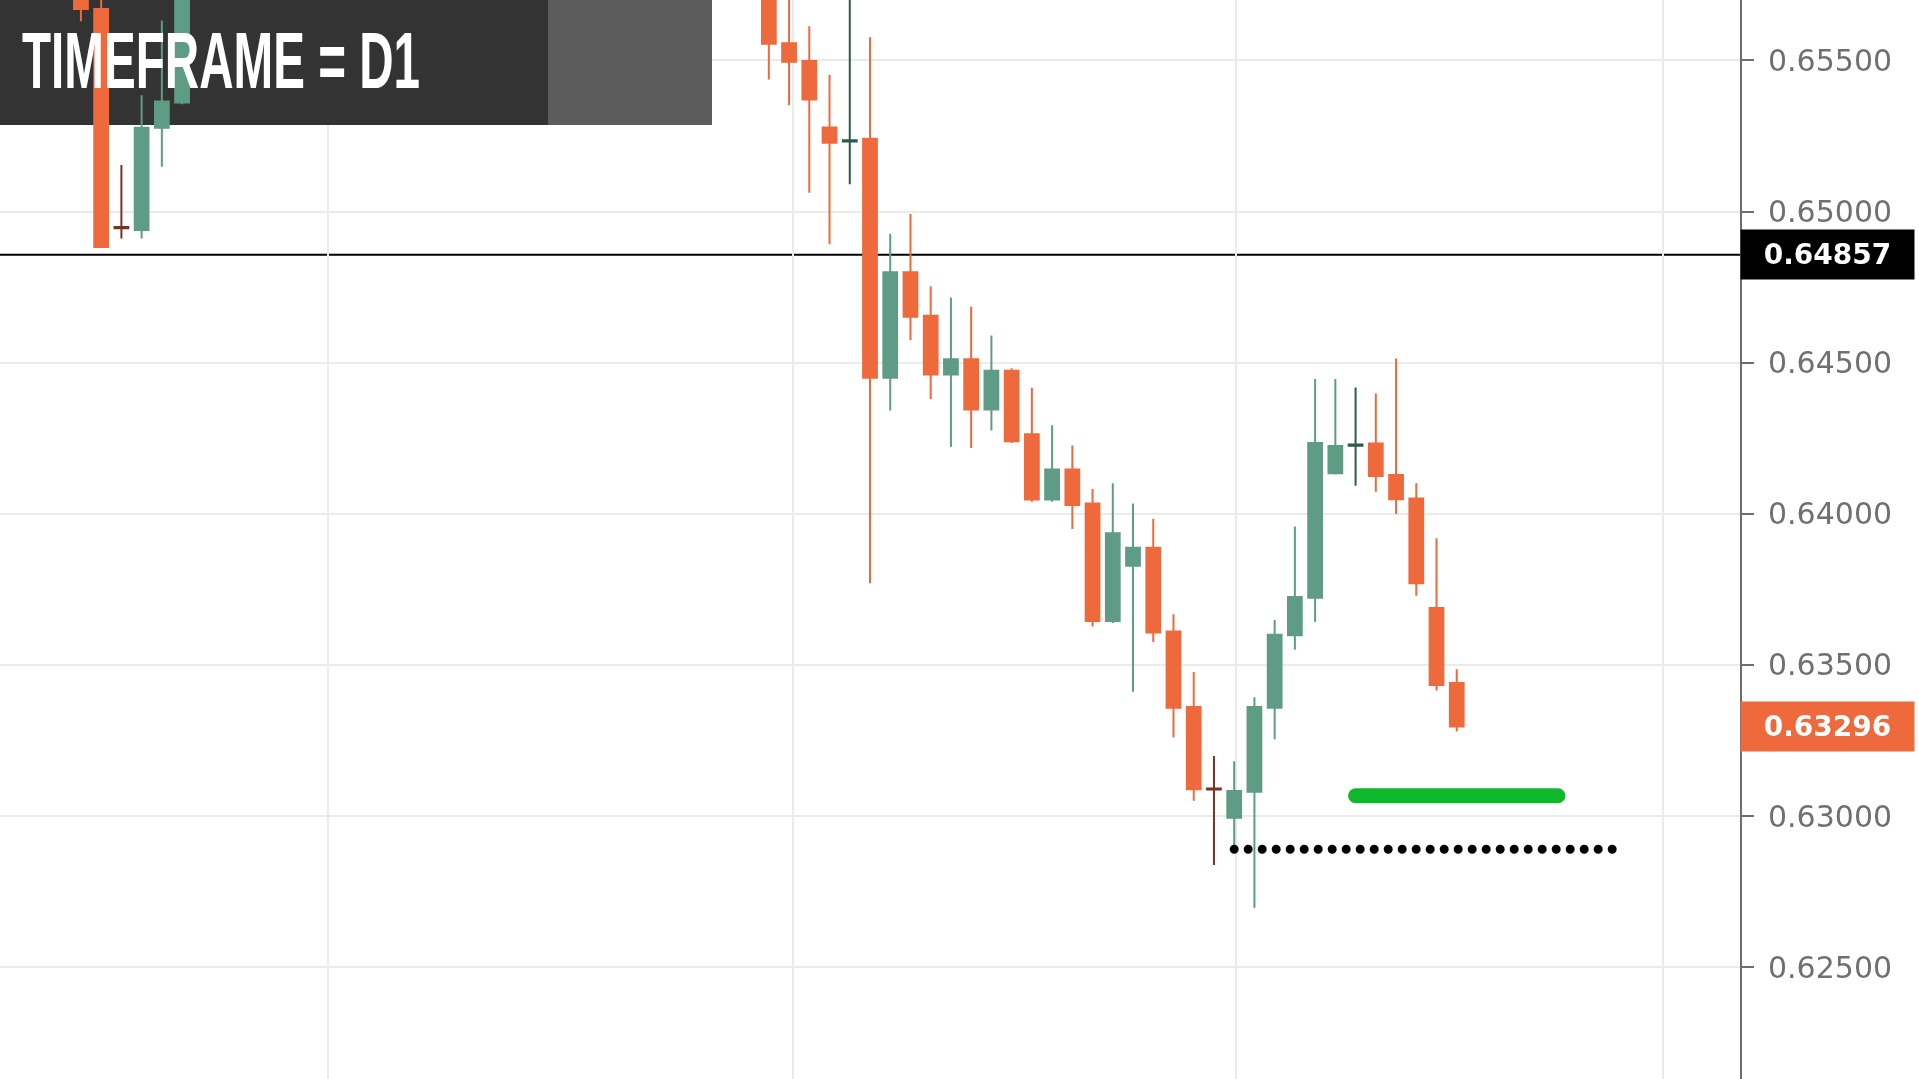 The height and width of the screenshot is (1079, 1919). What do you see at coordinates (1830, 514) in the screenshot?
I see `y-tick-label: 0.64000` at bounding box center [1830, 514].